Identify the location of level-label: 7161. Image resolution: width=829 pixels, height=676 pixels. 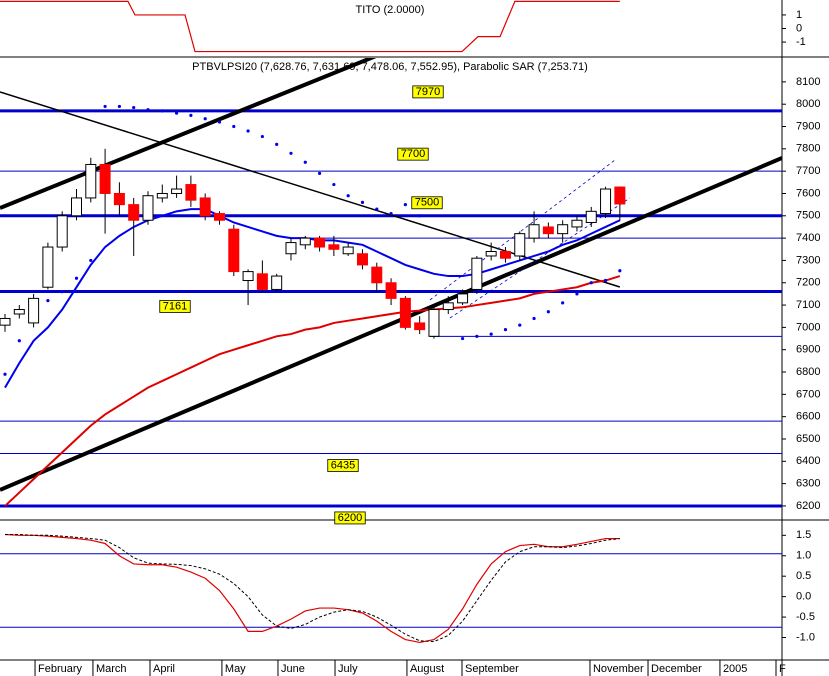
(175, 306).